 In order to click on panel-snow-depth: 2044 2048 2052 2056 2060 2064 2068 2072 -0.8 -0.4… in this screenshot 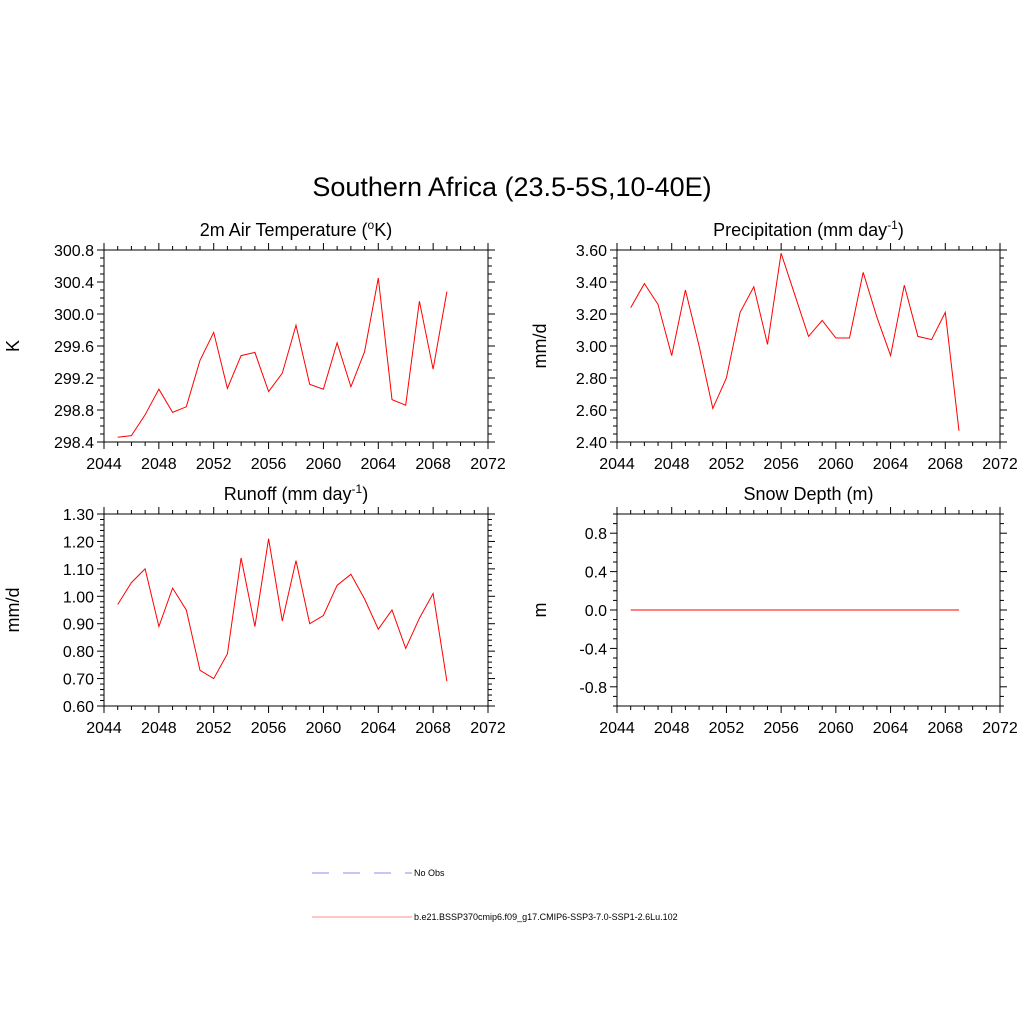, I will do `click(774, 610)`.